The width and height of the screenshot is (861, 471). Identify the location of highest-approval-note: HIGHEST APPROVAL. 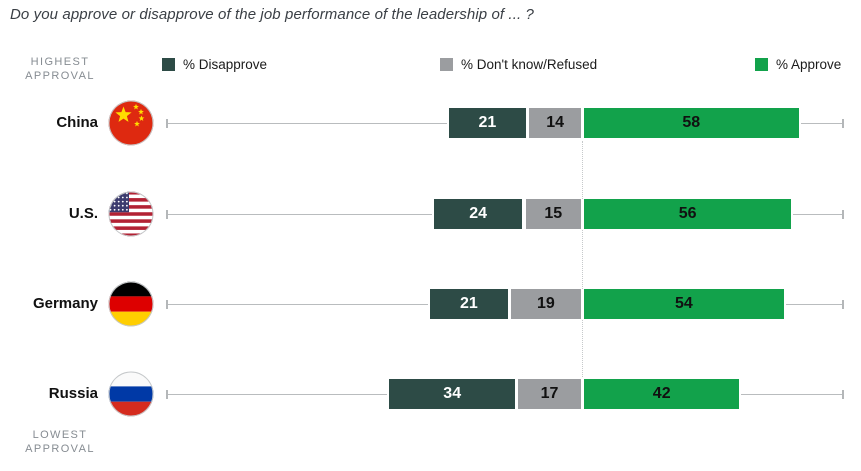
(60, 69).